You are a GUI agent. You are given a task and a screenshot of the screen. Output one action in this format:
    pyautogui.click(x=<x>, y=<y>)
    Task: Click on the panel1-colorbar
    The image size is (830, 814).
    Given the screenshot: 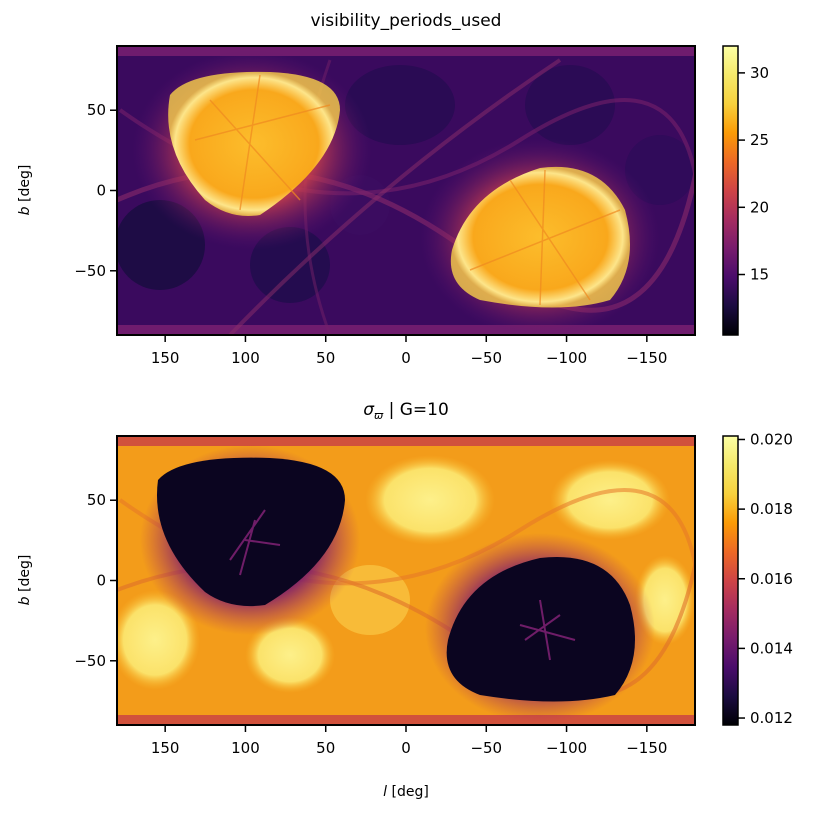 What is the action you would take?
    pyautogui.click(x=730, y=190)
    